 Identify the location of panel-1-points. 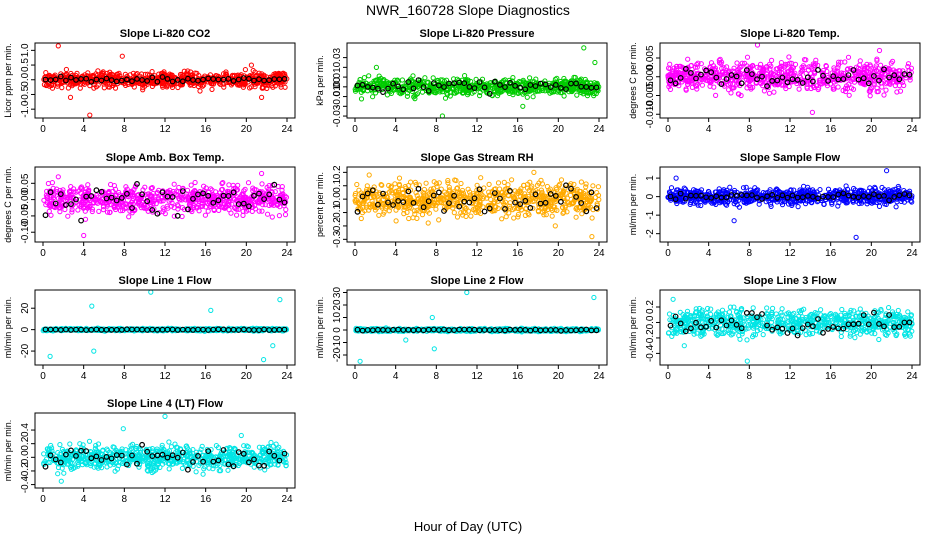
(165, 80).